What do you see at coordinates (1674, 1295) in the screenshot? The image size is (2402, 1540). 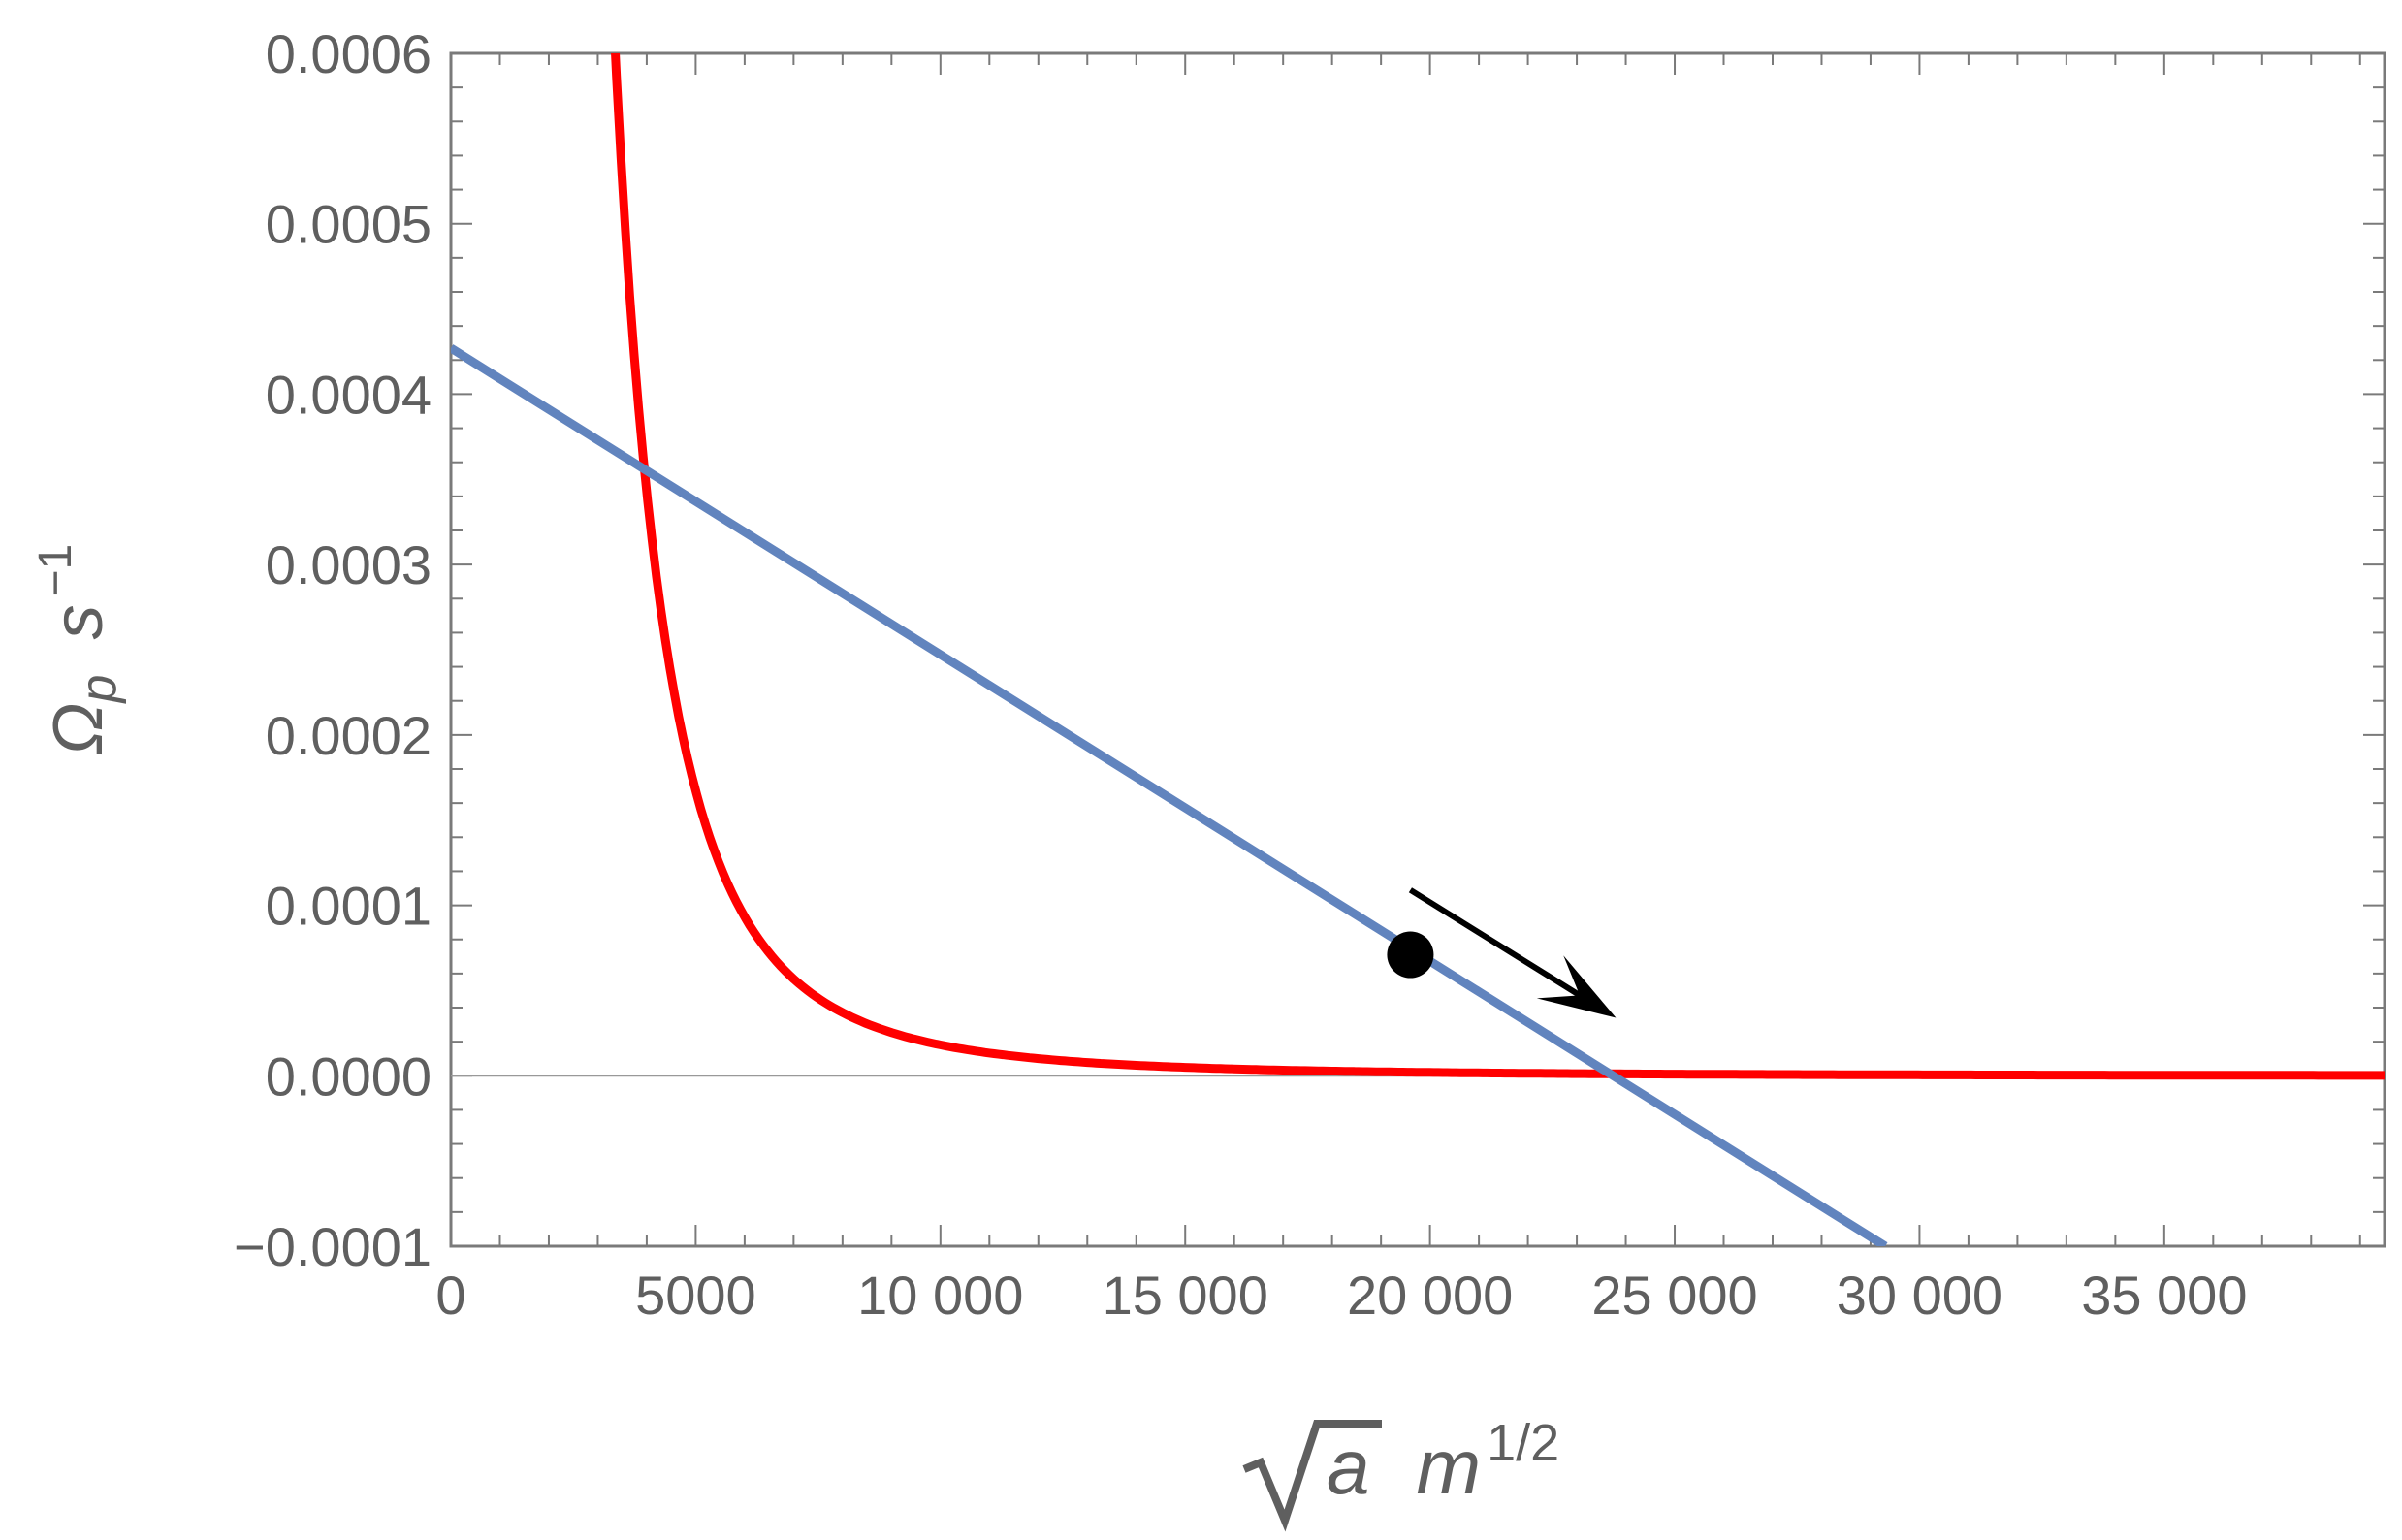 I see `x-tick-label: 25 000` at bounding box center [1674, 1295].